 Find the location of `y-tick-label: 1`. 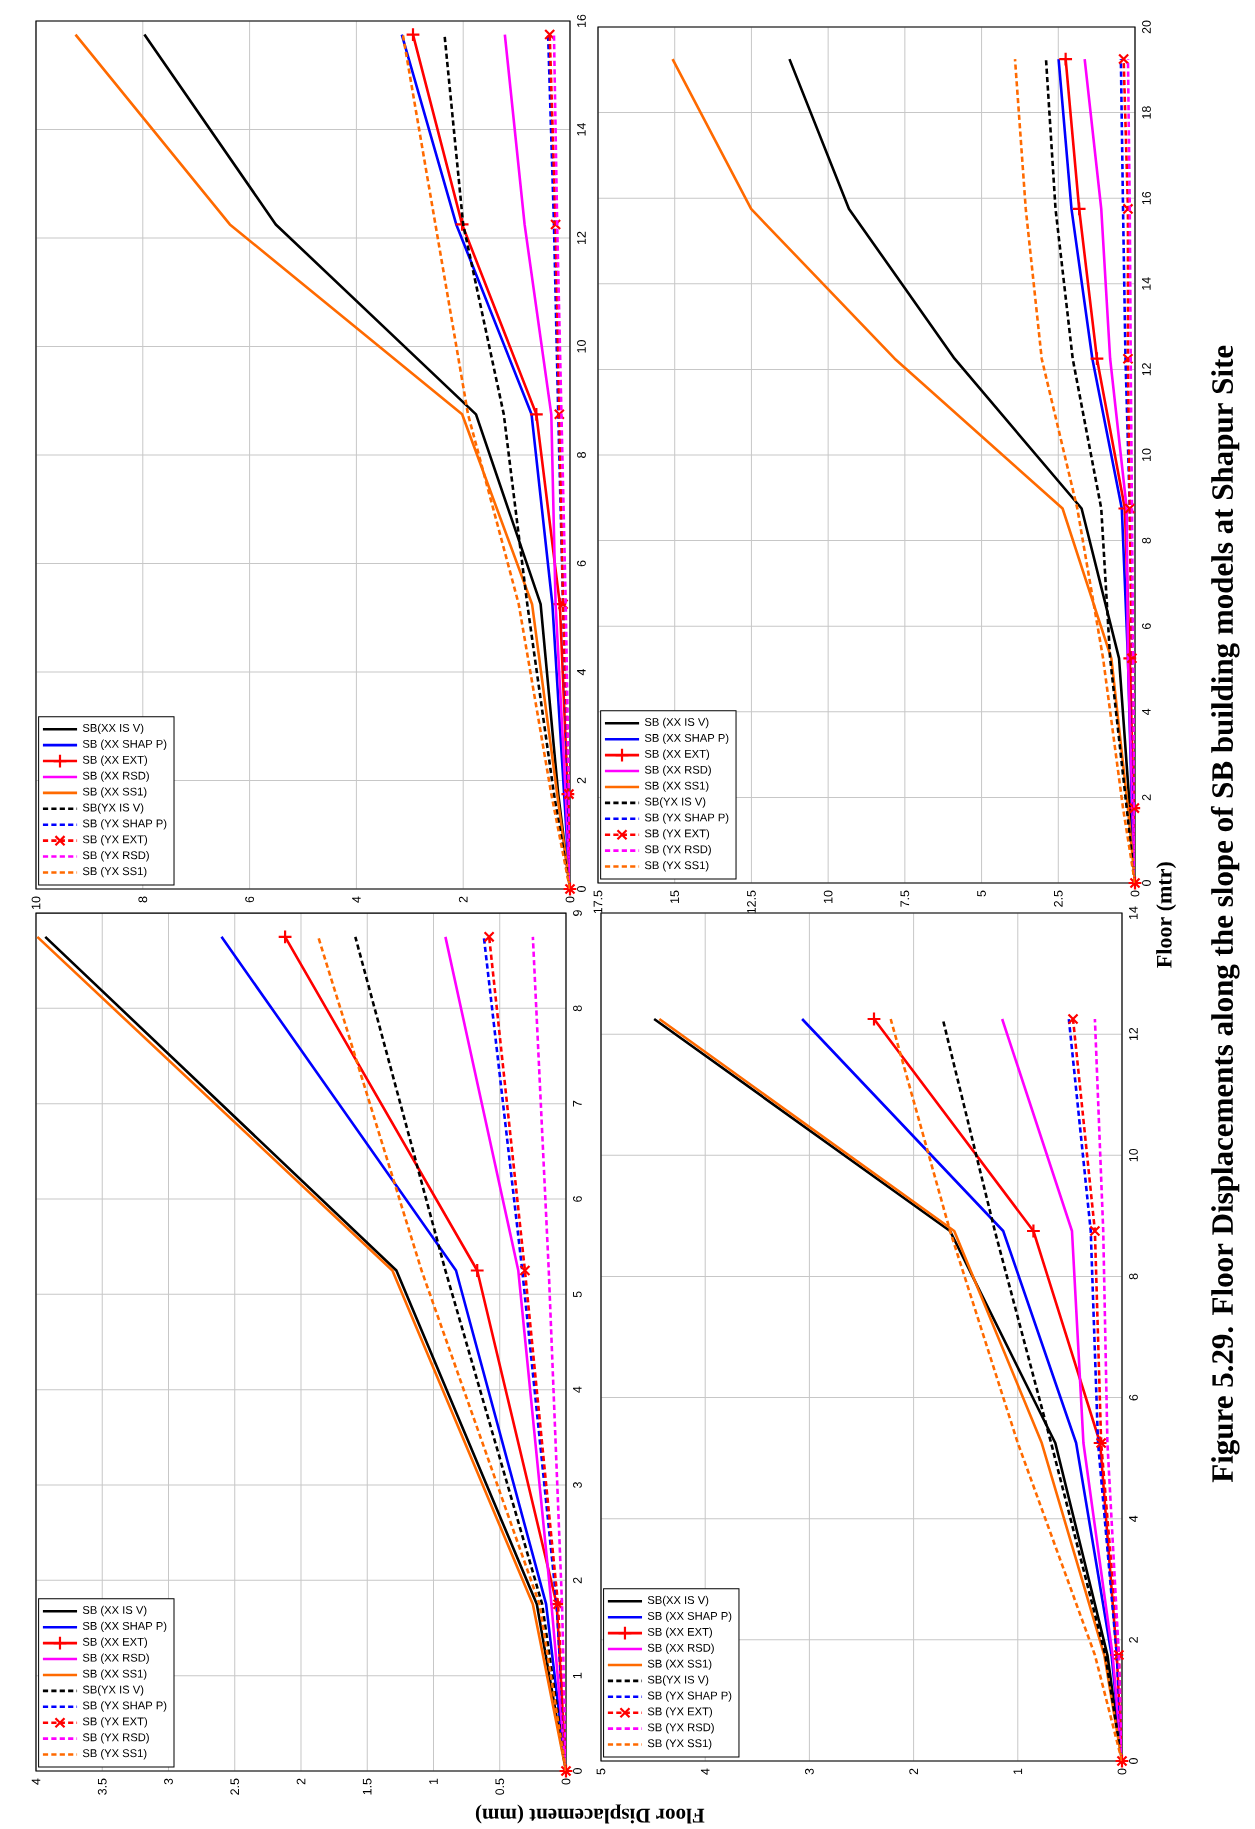

y-tick-label: 1 is located at coordinates (577, 1675).